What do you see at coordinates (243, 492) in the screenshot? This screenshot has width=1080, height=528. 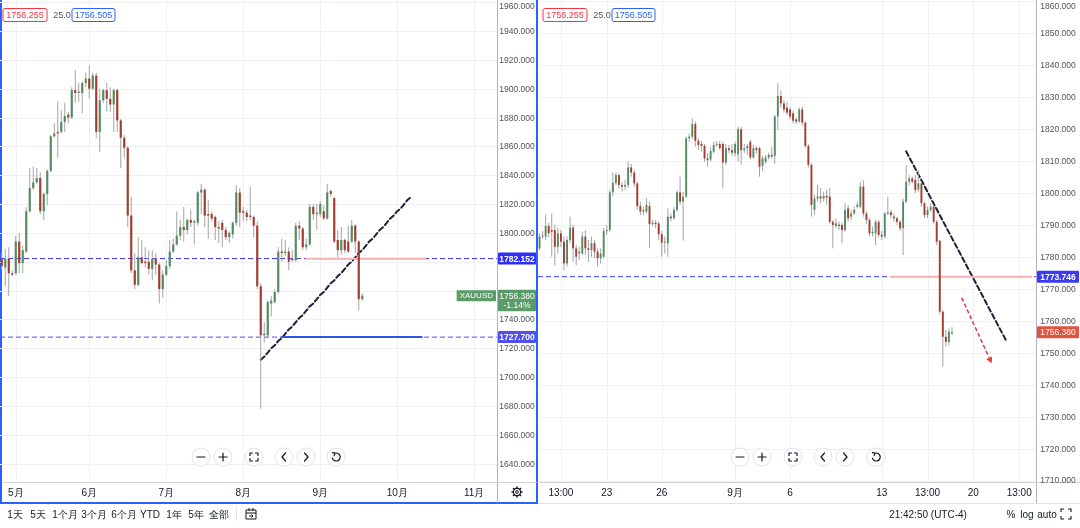 I see `x-tick-label: 8月` at bounding box center [243, 492].